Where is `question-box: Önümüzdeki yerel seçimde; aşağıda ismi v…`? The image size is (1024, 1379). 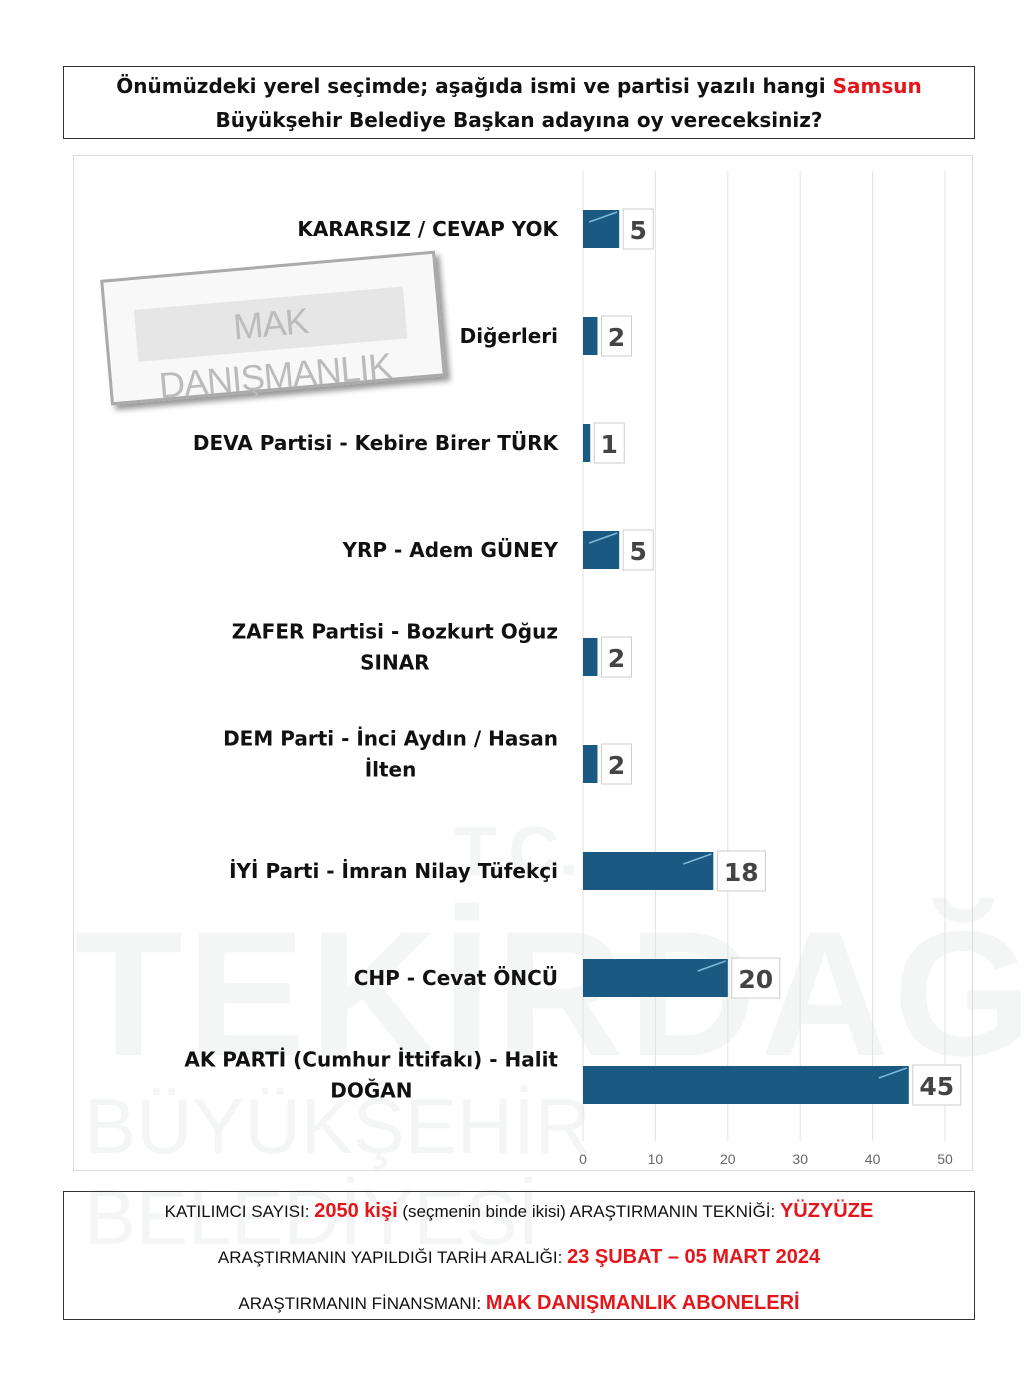 question-box: Önümüzdeki yerel seçimde; aşağıda ismi v… is located at coordinates (519, 102).